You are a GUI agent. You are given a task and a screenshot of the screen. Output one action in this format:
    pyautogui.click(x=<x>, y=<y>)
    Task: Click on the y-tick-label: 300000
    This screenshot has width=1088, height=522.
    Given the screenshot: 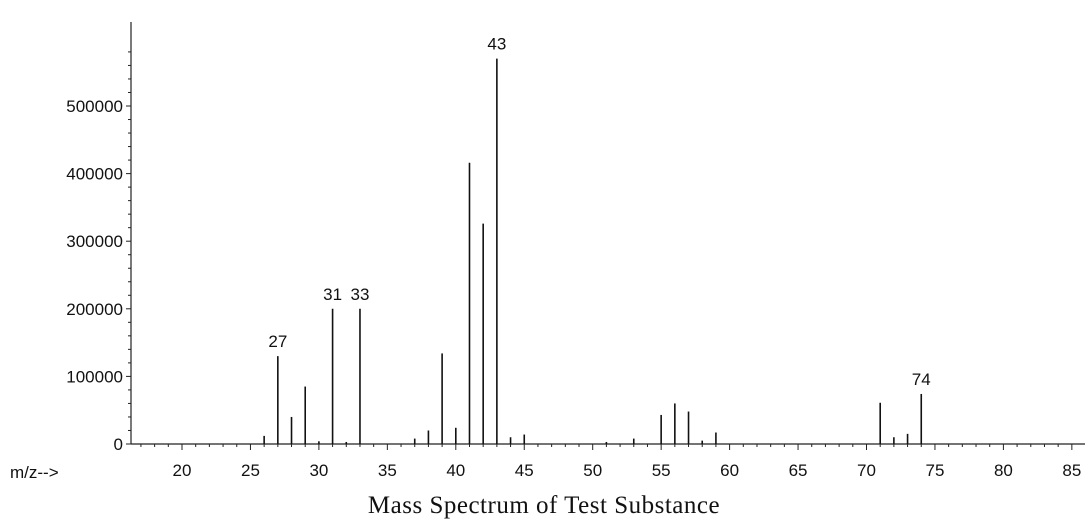 What is the action you would take?
    pyautogui.click(x=94, y=241)
    